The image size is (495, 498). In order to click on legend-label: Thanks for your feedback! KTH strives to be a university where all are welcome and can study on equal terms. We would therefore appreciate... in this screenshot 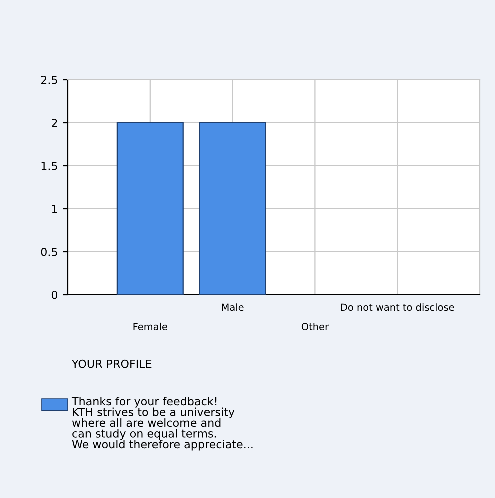, I will do `click(162, 424)`.